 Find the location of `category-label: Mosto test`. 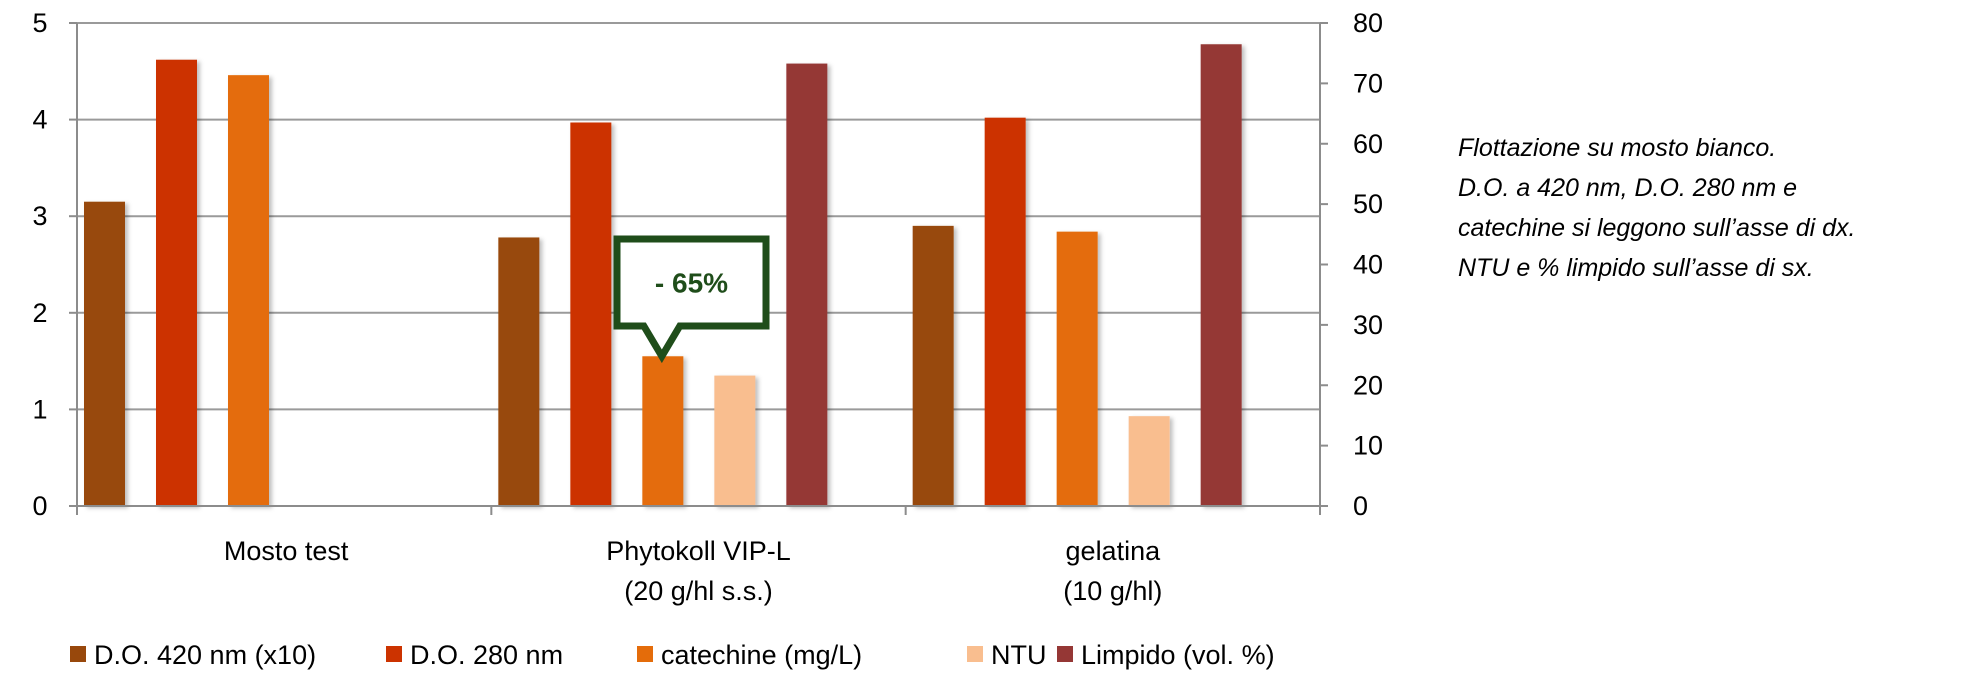

category-label: Mosto test is located at coordinates (286, 551).